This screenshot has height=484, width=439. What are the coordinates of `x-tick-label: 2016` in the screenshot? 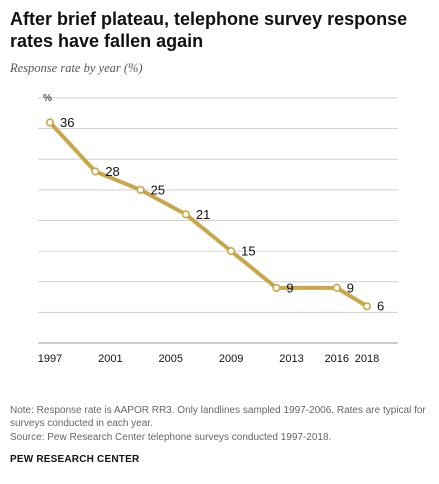 It's located at (337, 359).